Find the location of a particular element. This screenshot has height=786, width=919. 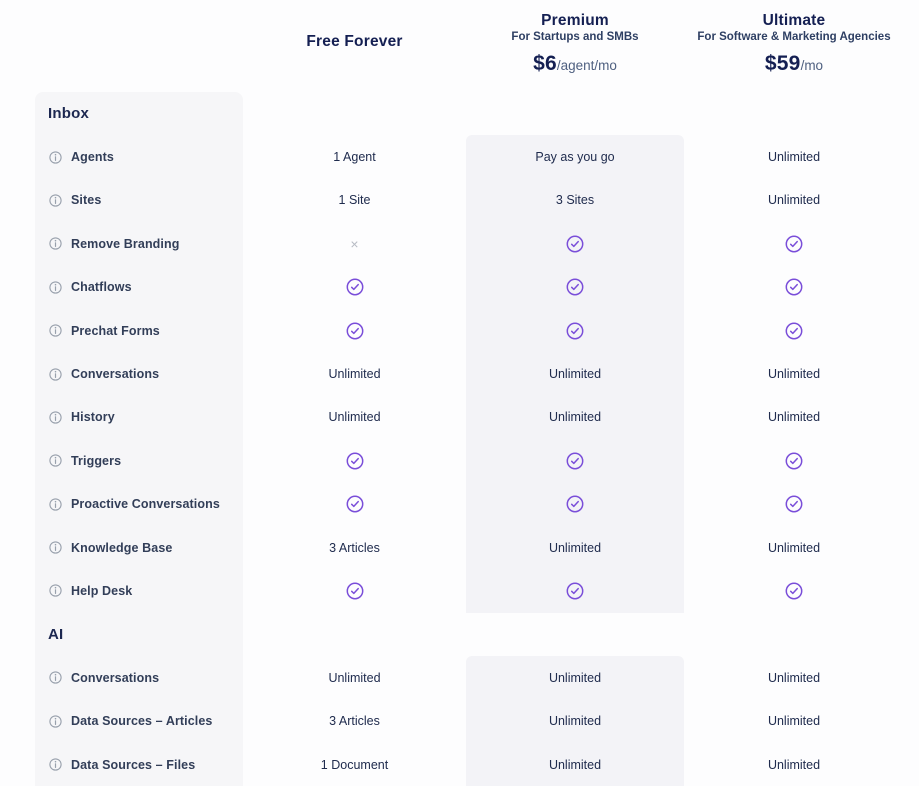

feature-row: History Unlimited Unlimited Unlimited is located at coordinates (477, 417).